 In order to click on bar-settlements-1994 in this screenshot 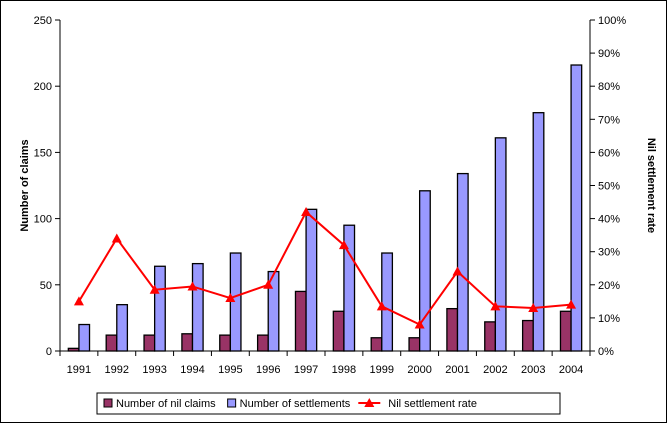, I will do `click(197, 307)`.